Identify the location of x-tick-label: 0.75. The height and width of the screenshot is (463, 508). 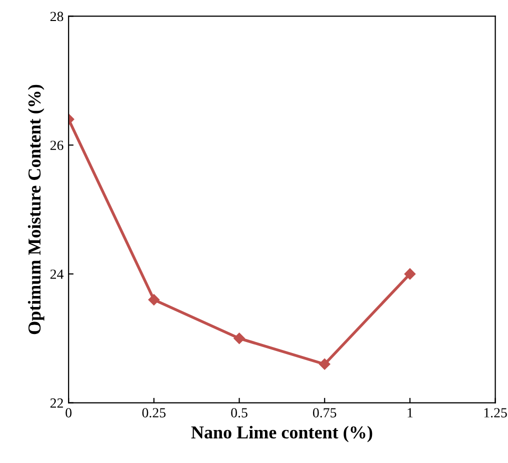
(324, 413).